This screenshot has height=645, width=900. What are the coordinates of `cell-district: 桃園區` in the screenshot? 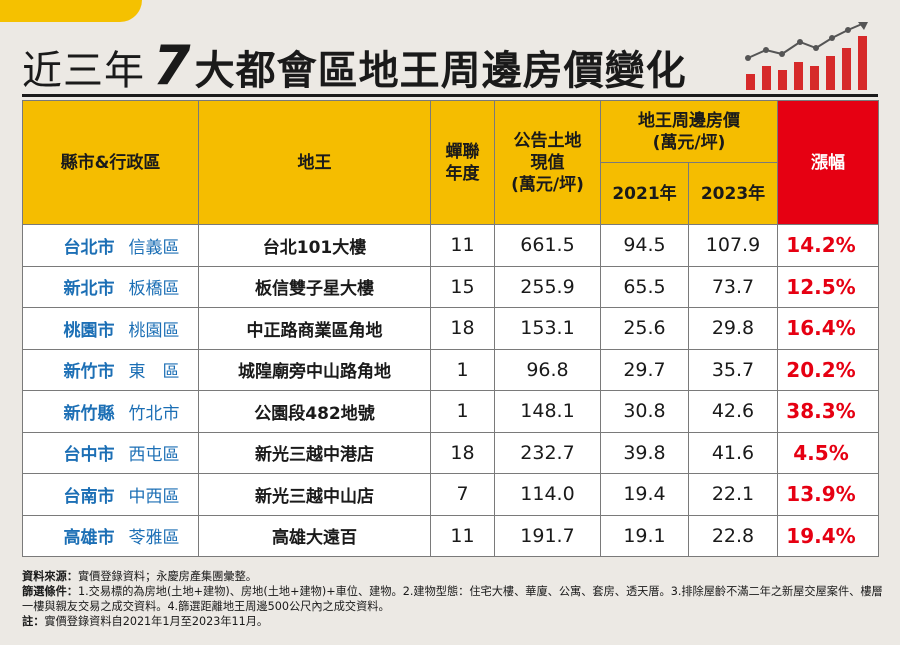 It's located at (154, 330).